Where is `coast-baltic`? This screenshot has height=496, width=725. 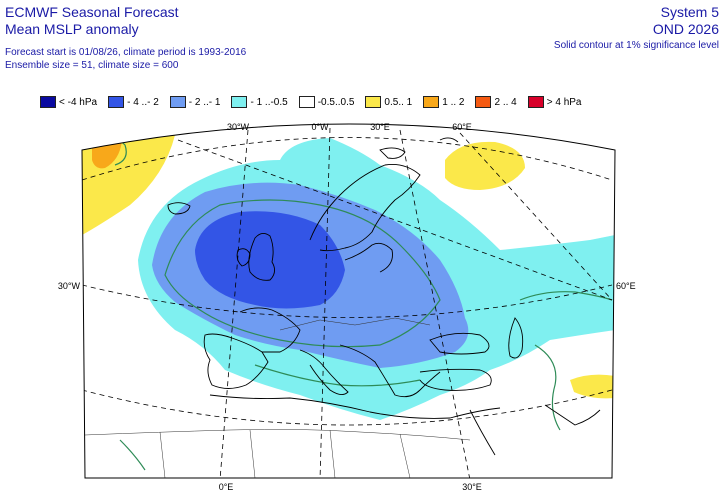
coast-baltic is located at coordinates (368, 257).